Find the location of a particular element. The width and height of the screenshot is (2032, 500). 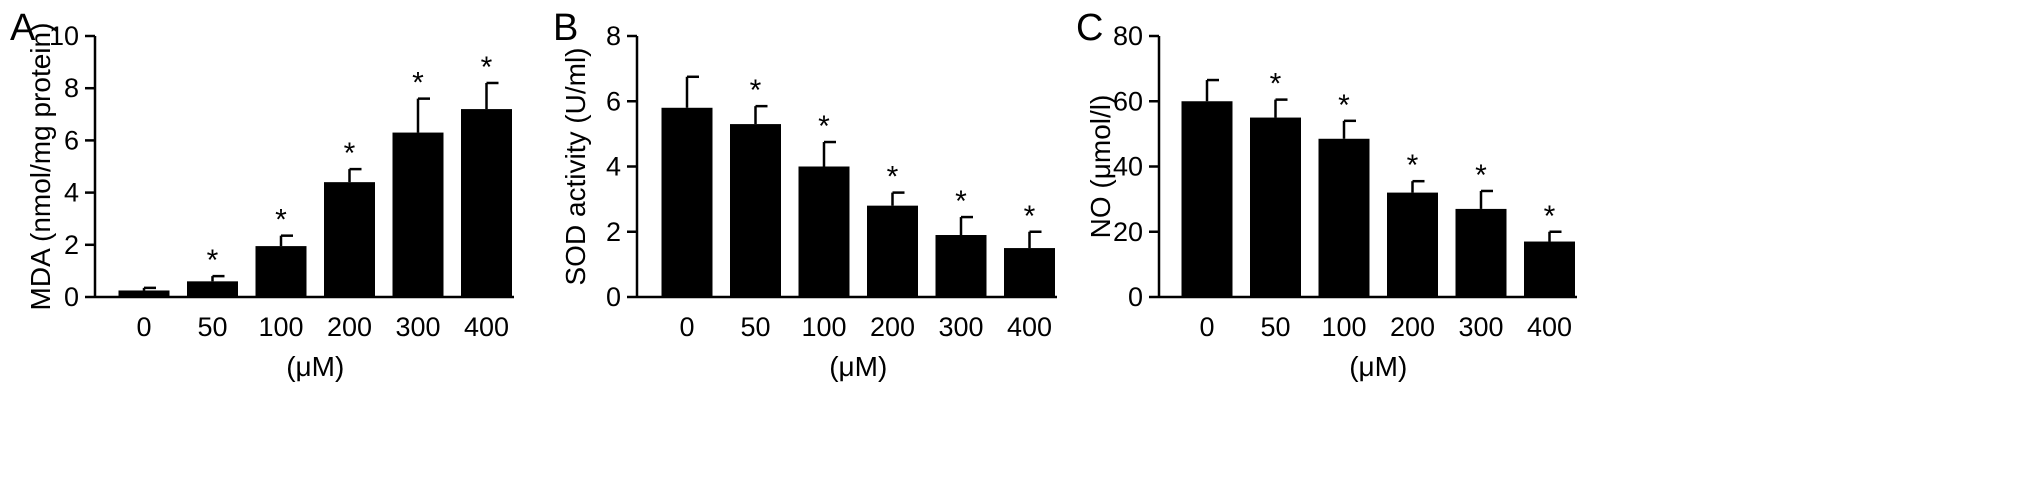

panel-c-x-tick-label: 200 is located at coordinates (1412, 327).